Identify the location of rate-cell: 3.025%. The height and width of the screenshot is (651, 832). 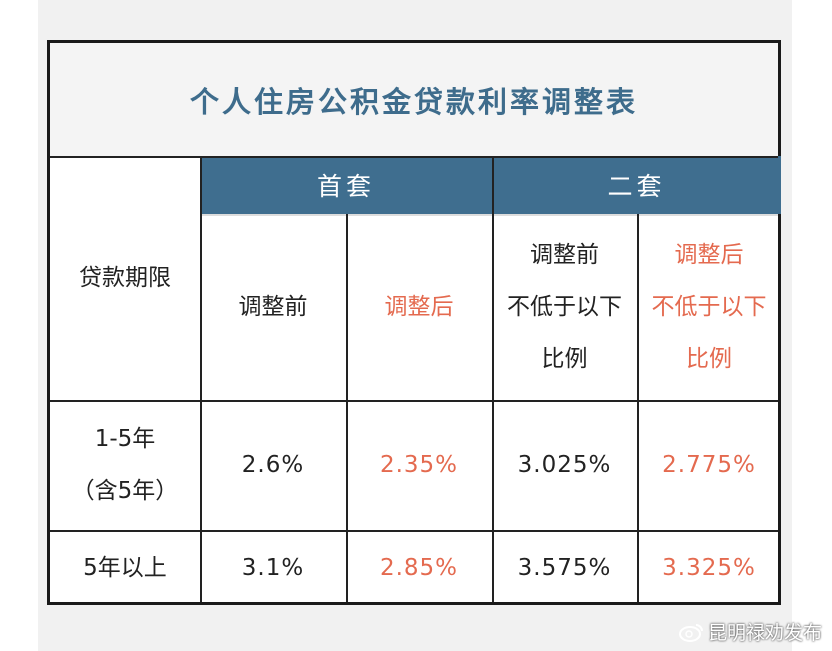
(564, 465).